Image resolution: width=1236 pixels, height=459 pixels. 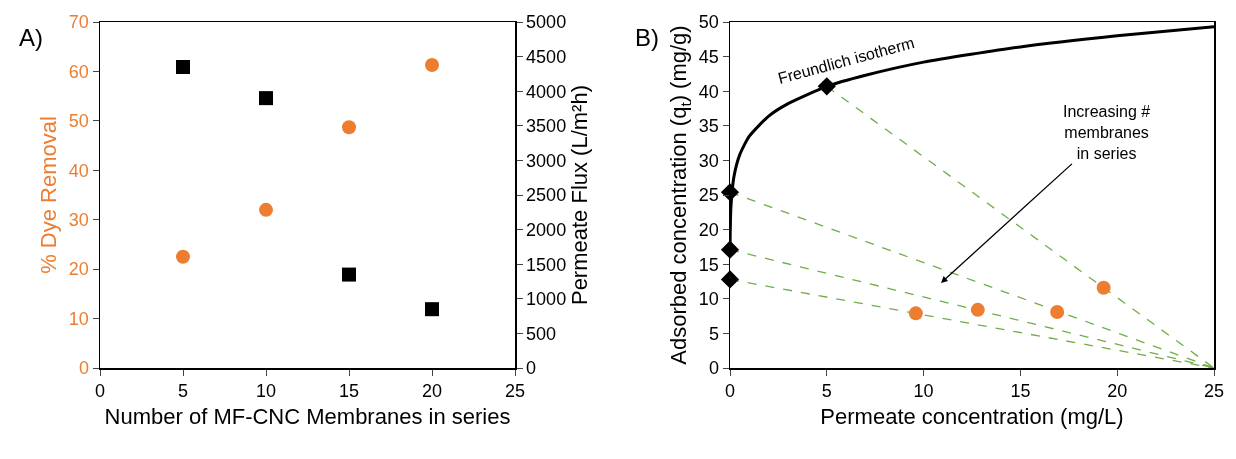 I want to click on y2-tick-label: 5000, so click(x=546, y=22).